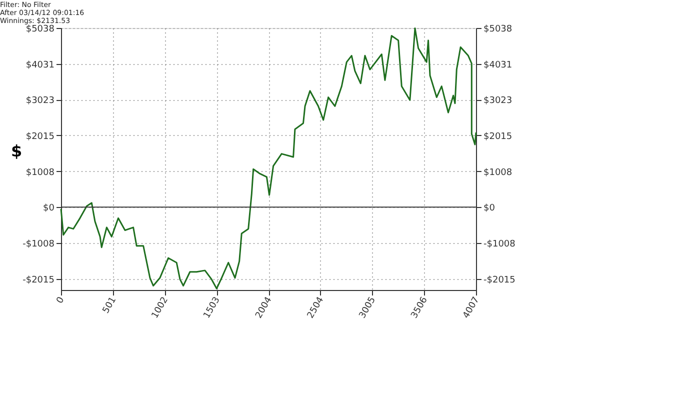  I want to click on y-tick-label: $4031, so click(40, 65).